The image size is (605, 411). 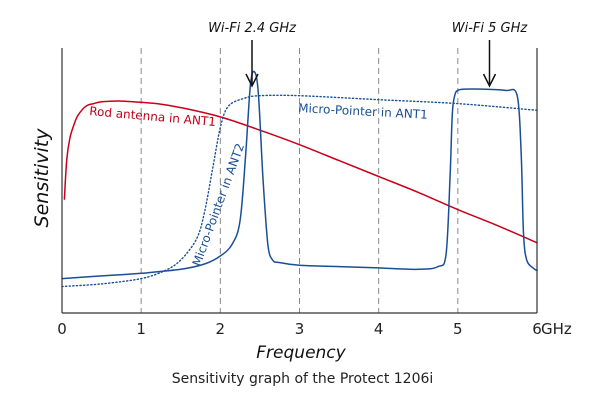 I want to click on tick-labels: 0 1 2 3 4 5 6, so click(x=299, y=329).